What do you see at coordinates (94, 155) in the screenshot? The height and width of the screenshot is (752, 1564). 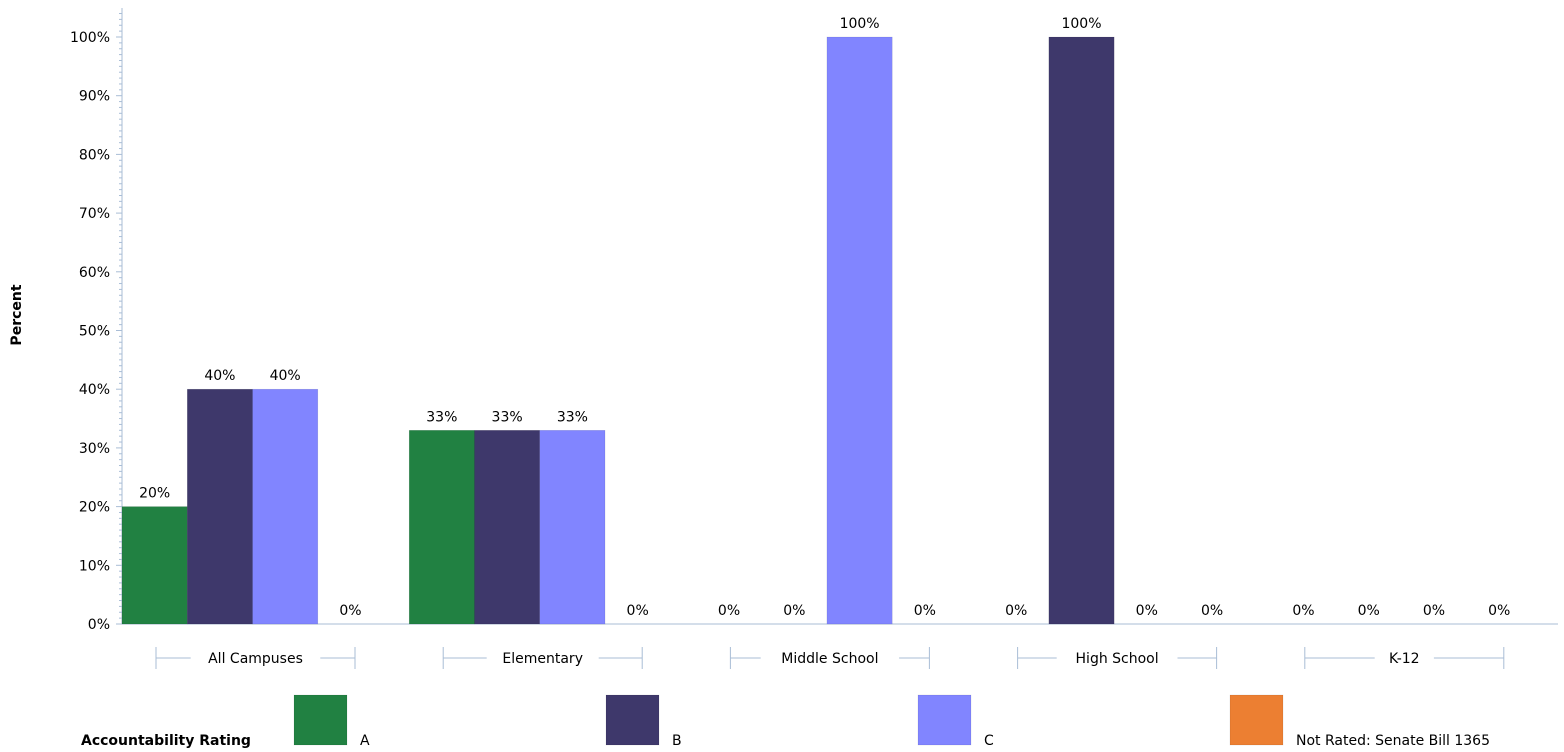 I see `y-tick-label: 80%` at bounding box center [94, 155].